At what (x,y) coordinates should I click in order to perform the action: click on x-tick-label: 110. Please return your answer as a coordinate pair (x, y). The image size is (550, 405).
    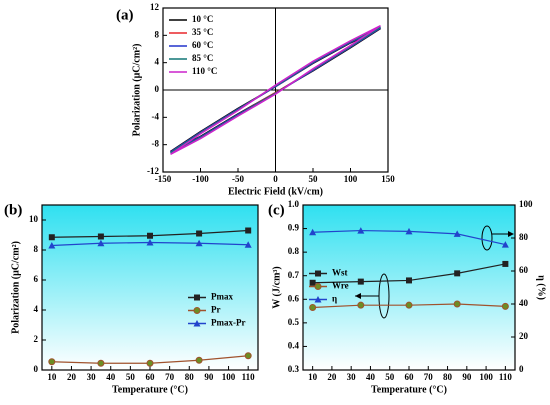
    Looking at the image, I should click on (506, 377).